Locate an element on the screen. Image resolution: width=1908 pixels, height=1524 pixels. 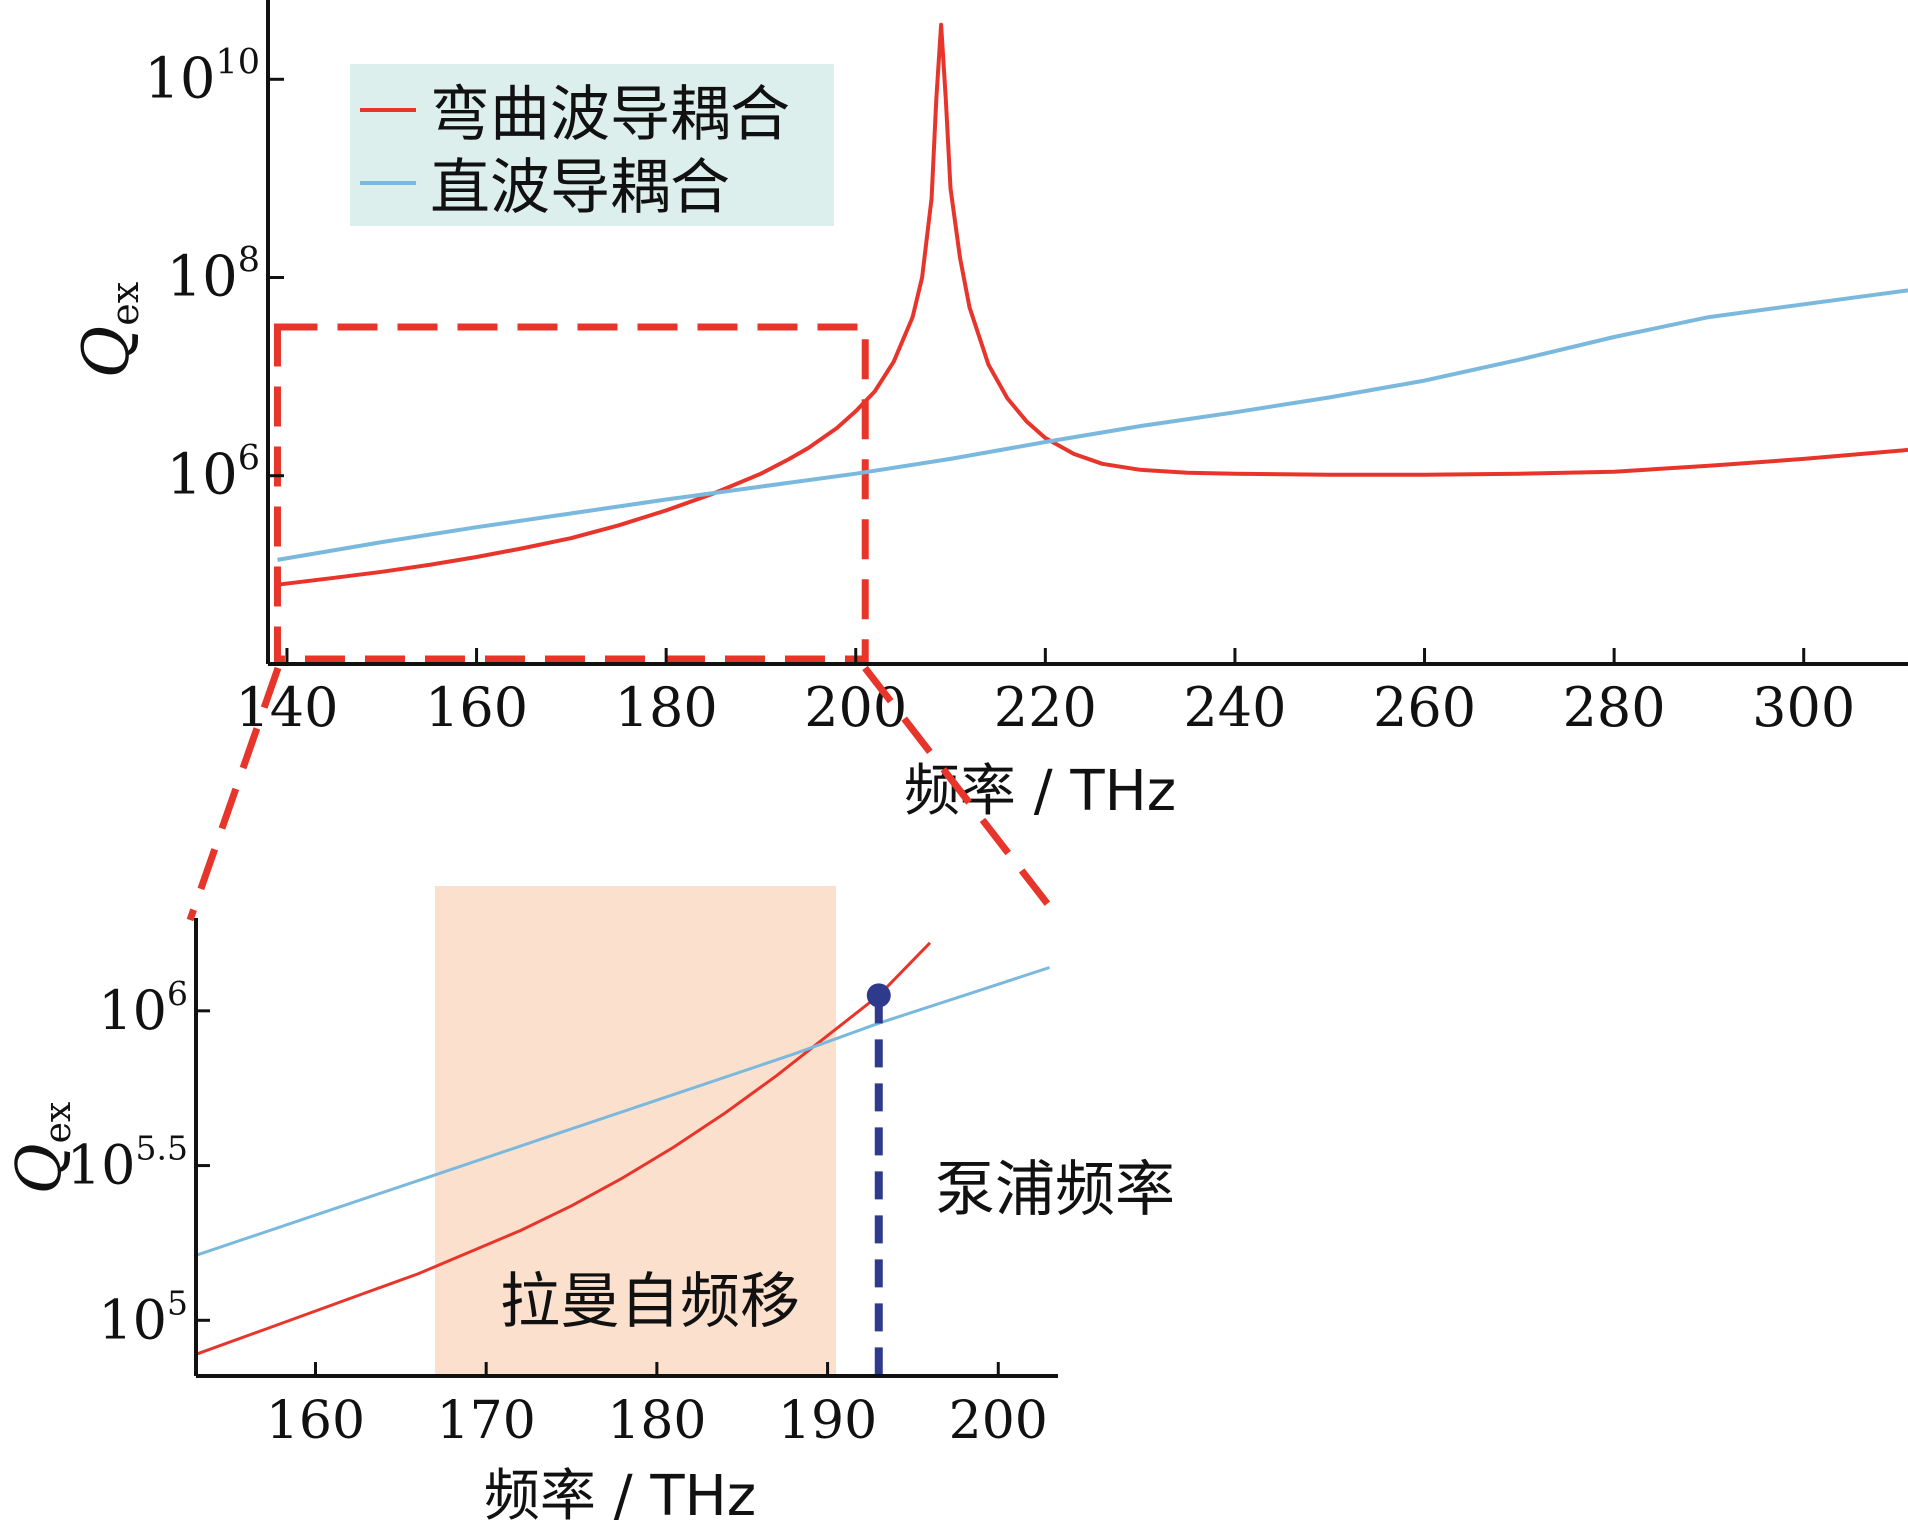
y-tick-label: 10⁸ is located at coordinates (213, 274).